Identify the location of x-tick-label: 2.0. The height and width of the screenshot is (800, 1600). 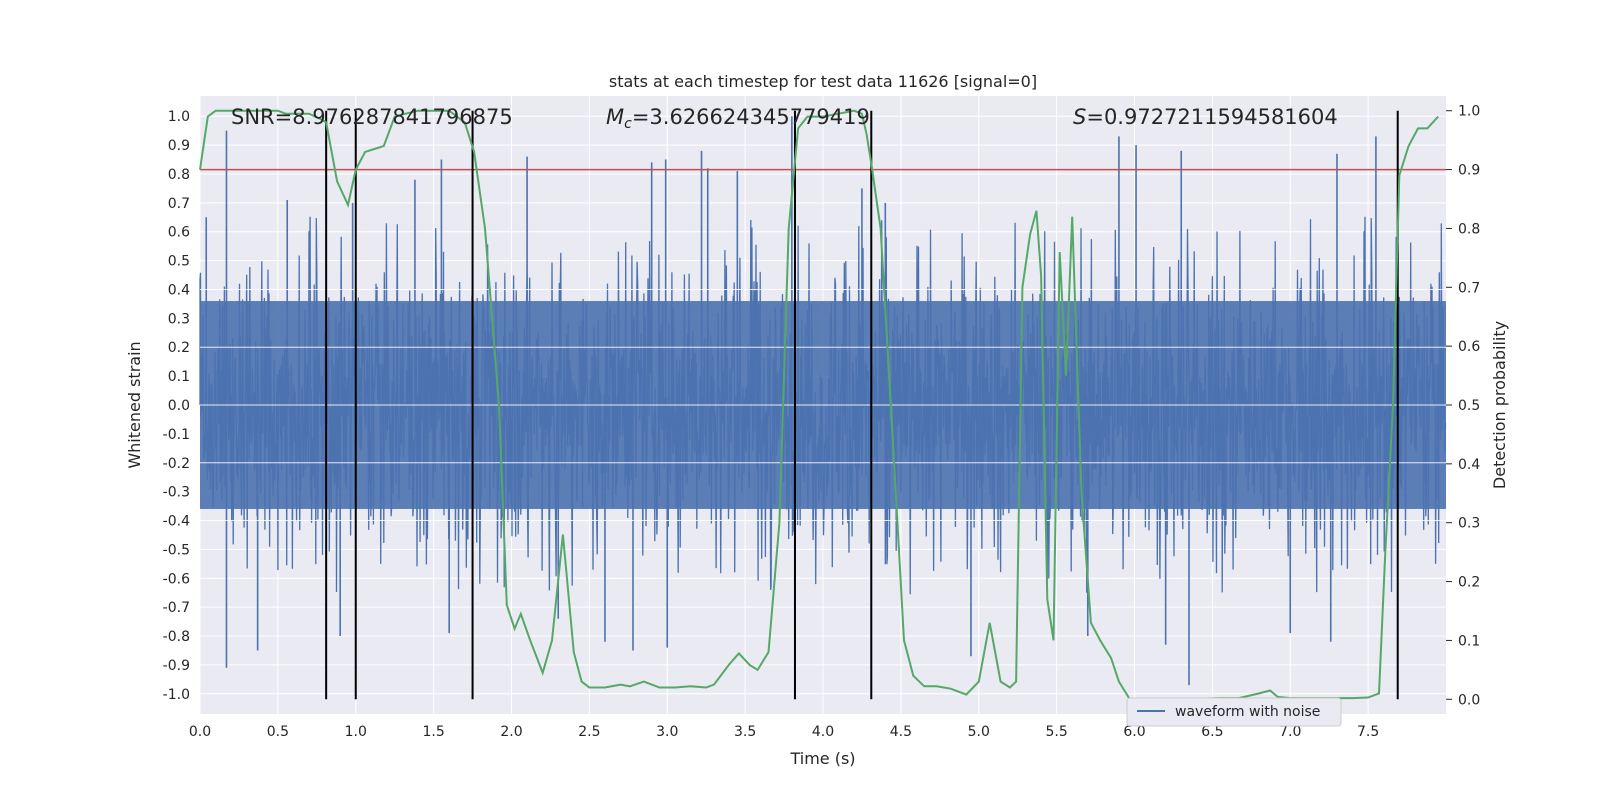
(511, 732).